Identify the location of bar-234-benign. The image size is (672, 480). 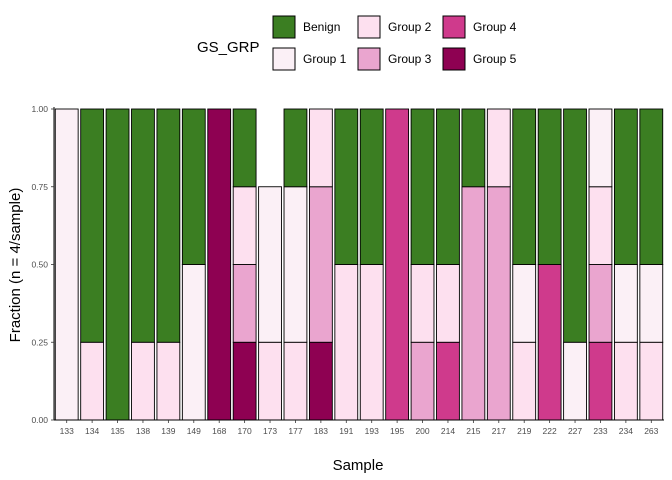
(625, 186).